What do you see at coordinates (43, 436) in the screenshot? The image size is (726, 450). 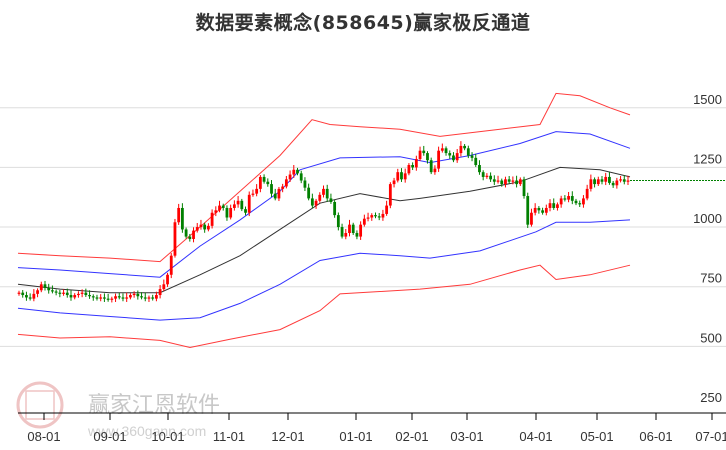 I see `x-tick-label: 08-01` at bounding box center [43, 436].